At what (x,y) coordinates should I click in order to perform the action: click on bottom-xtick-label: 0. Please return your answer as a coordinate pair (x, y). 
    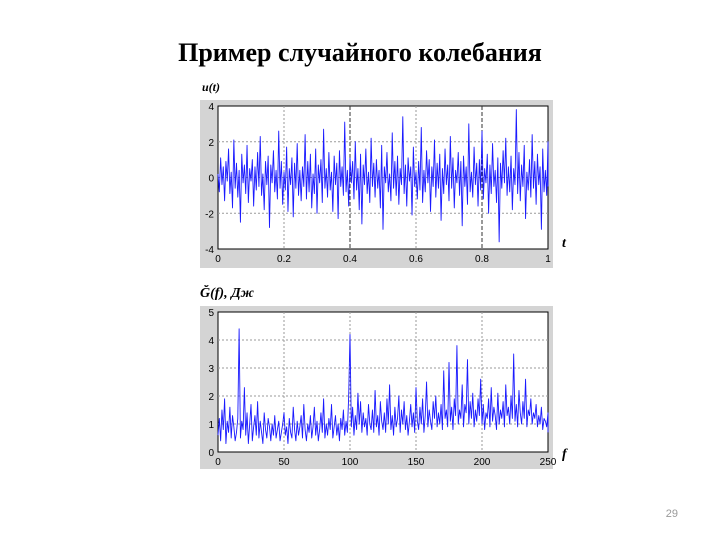
    Looking at the image, I should click on (218, 462).